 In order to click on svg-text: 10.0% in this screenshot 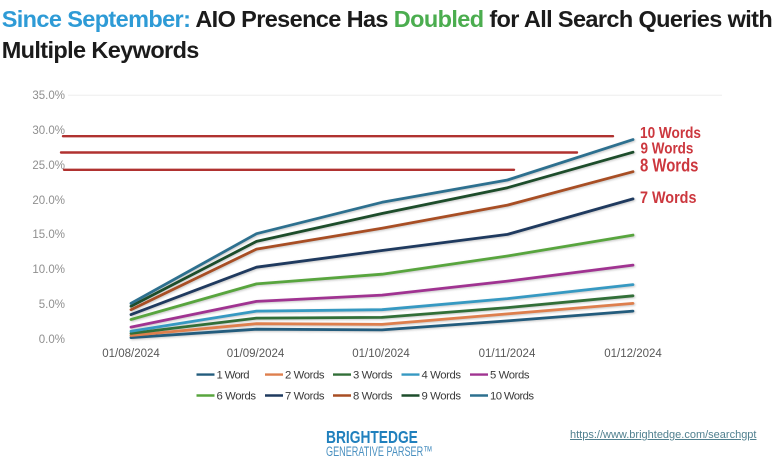, I will do `click(48, 270)`.